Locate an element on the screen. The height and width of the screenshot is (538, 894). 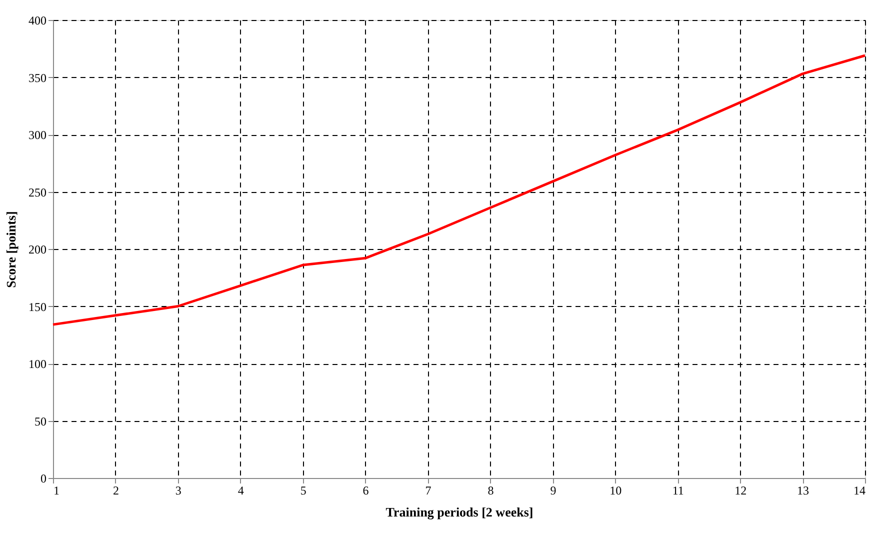
x-tick-label: 7 is located at coordinates (428, 491).